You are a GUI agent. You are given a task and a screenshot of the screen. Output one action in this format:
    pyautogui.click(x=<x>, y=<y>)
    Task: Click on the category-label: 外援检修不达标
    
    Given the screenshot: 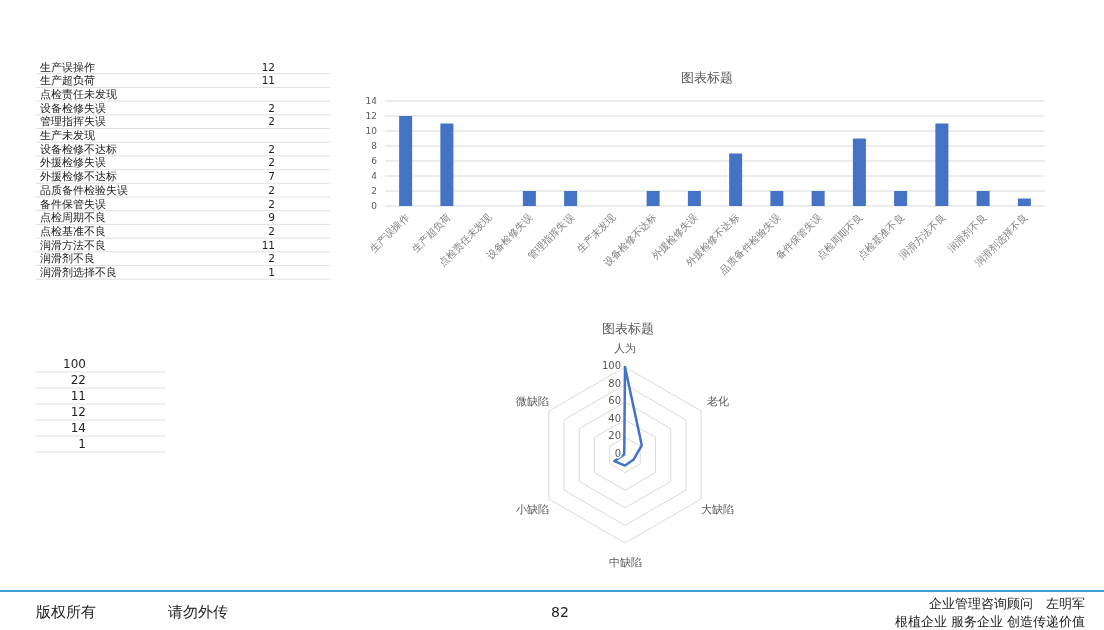 What is the action you would take?
    pyautogui.click(x=78, y=176)
    